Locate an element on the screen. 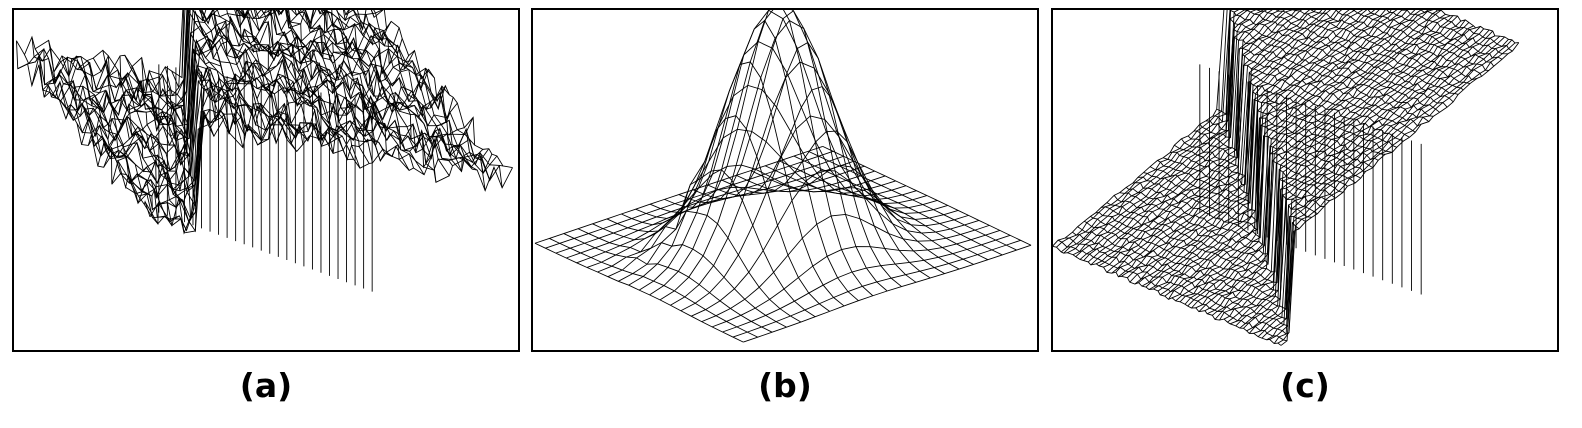 The width and height of the screenshot is (1582, 428). caption-a: (a) is located at coordinates (266, 385).